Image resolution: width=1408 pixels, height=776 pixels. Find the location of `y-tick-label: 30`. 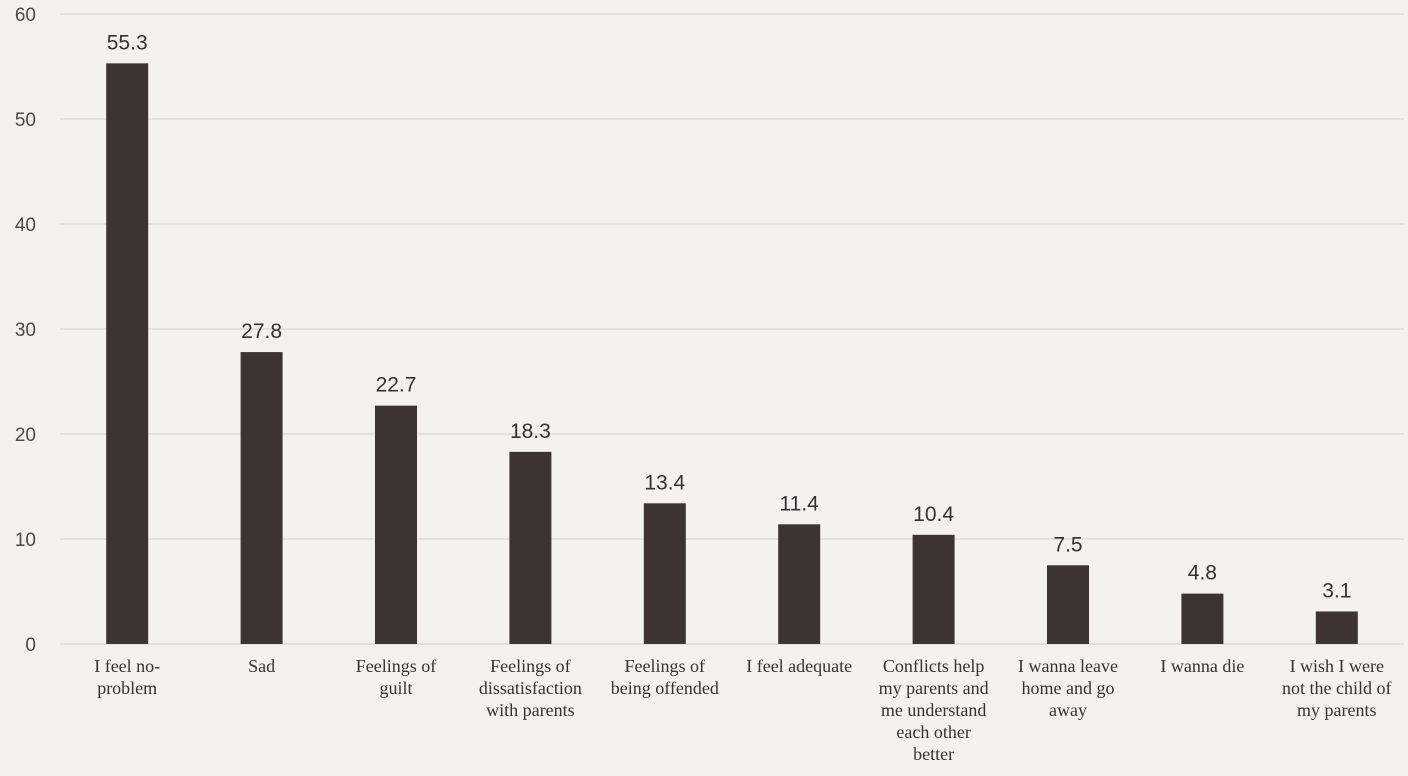

y-tick-label: 30 is located at coordinates (25, 330).